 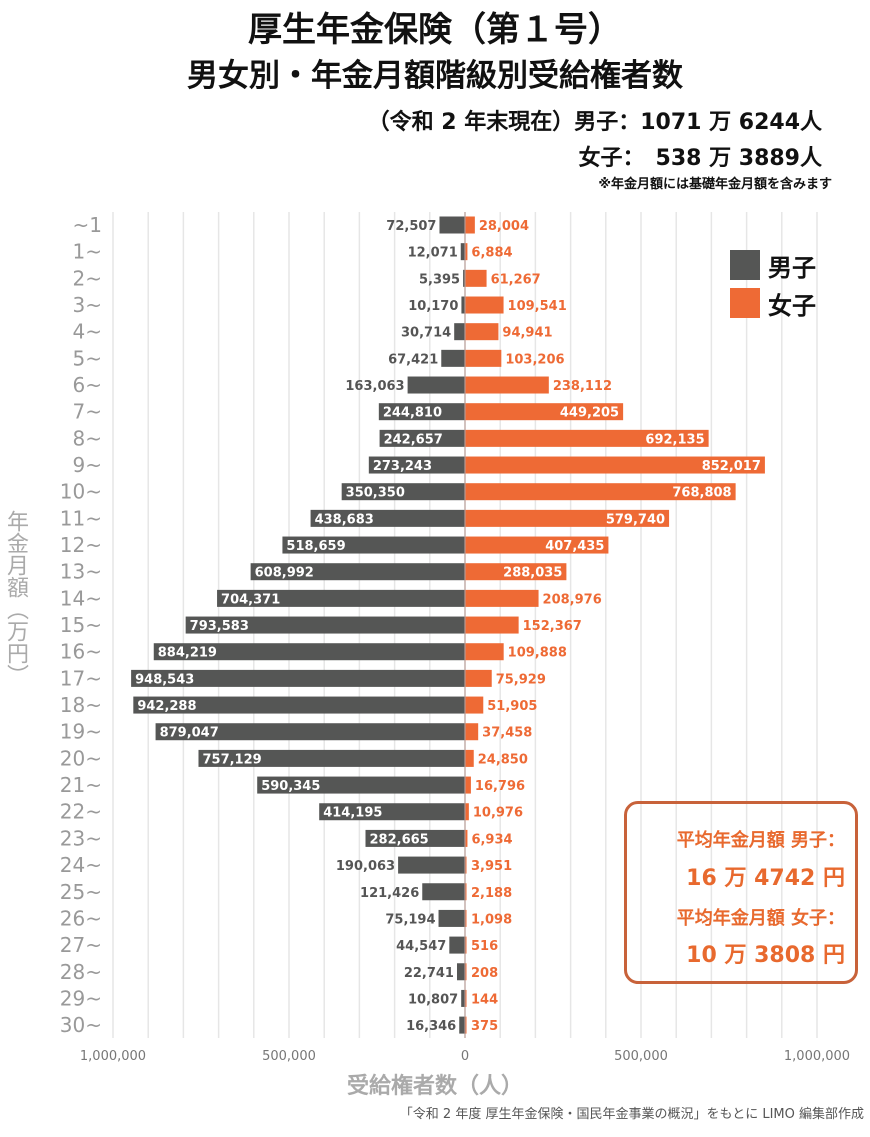 I want to click on data-label-male: 244,810, so click(x=412, y=413).